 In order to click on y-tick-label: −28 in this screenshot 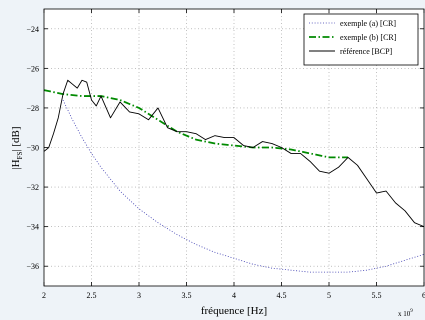, I will do `click(32, 108)`.